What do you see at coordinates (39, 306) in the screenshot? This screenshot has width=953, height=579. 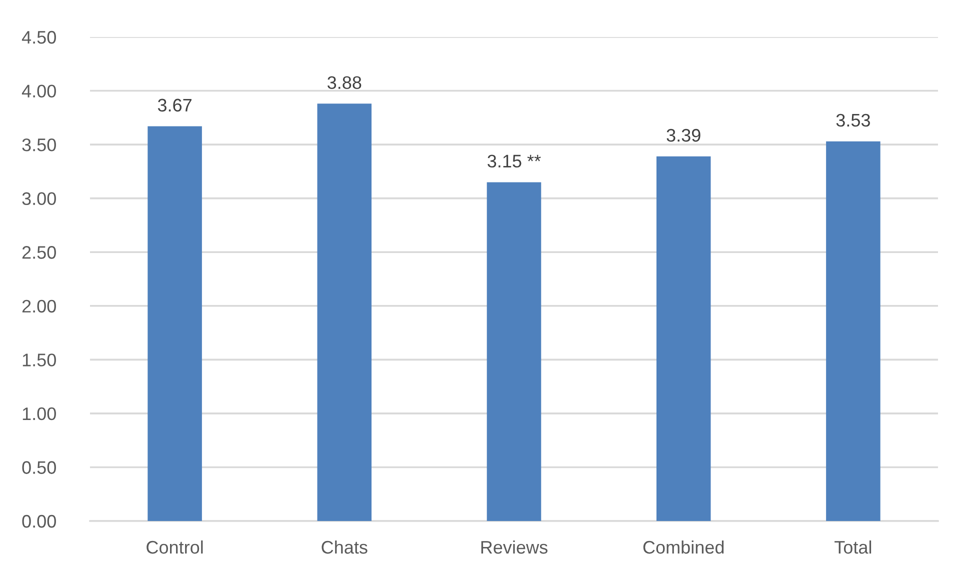 I see `y-tick-label: 2.00` at bounding box center [39, 306].